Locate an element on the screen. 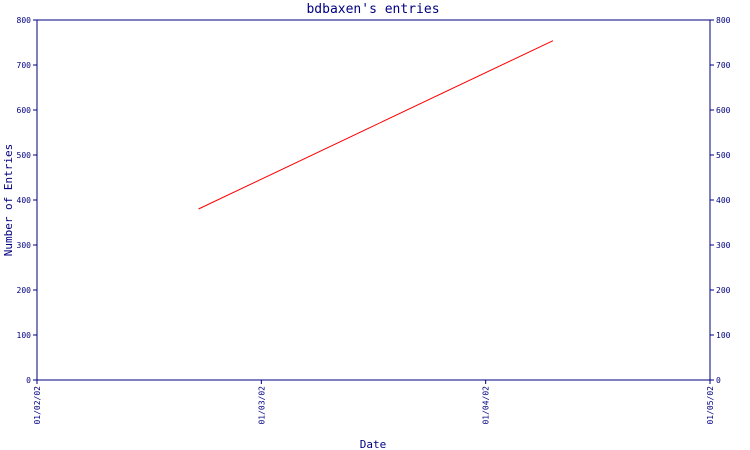  y-tick-label-right: 700 is located at coordinates (723, 65).